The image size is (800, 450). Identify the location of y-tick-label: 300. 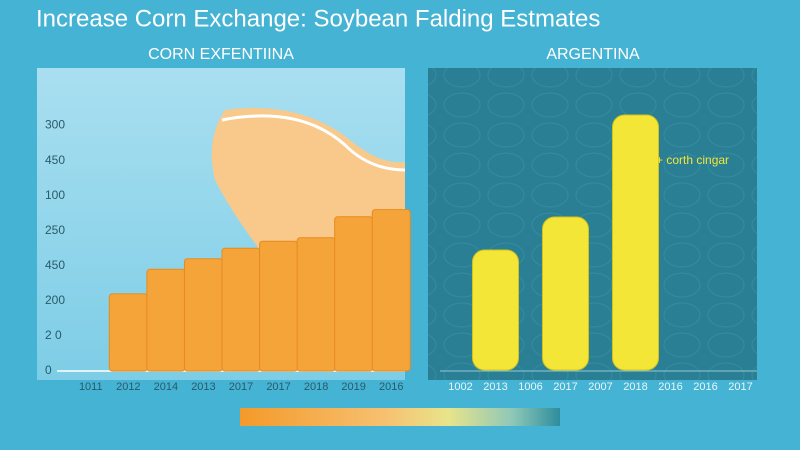
(55, 125).